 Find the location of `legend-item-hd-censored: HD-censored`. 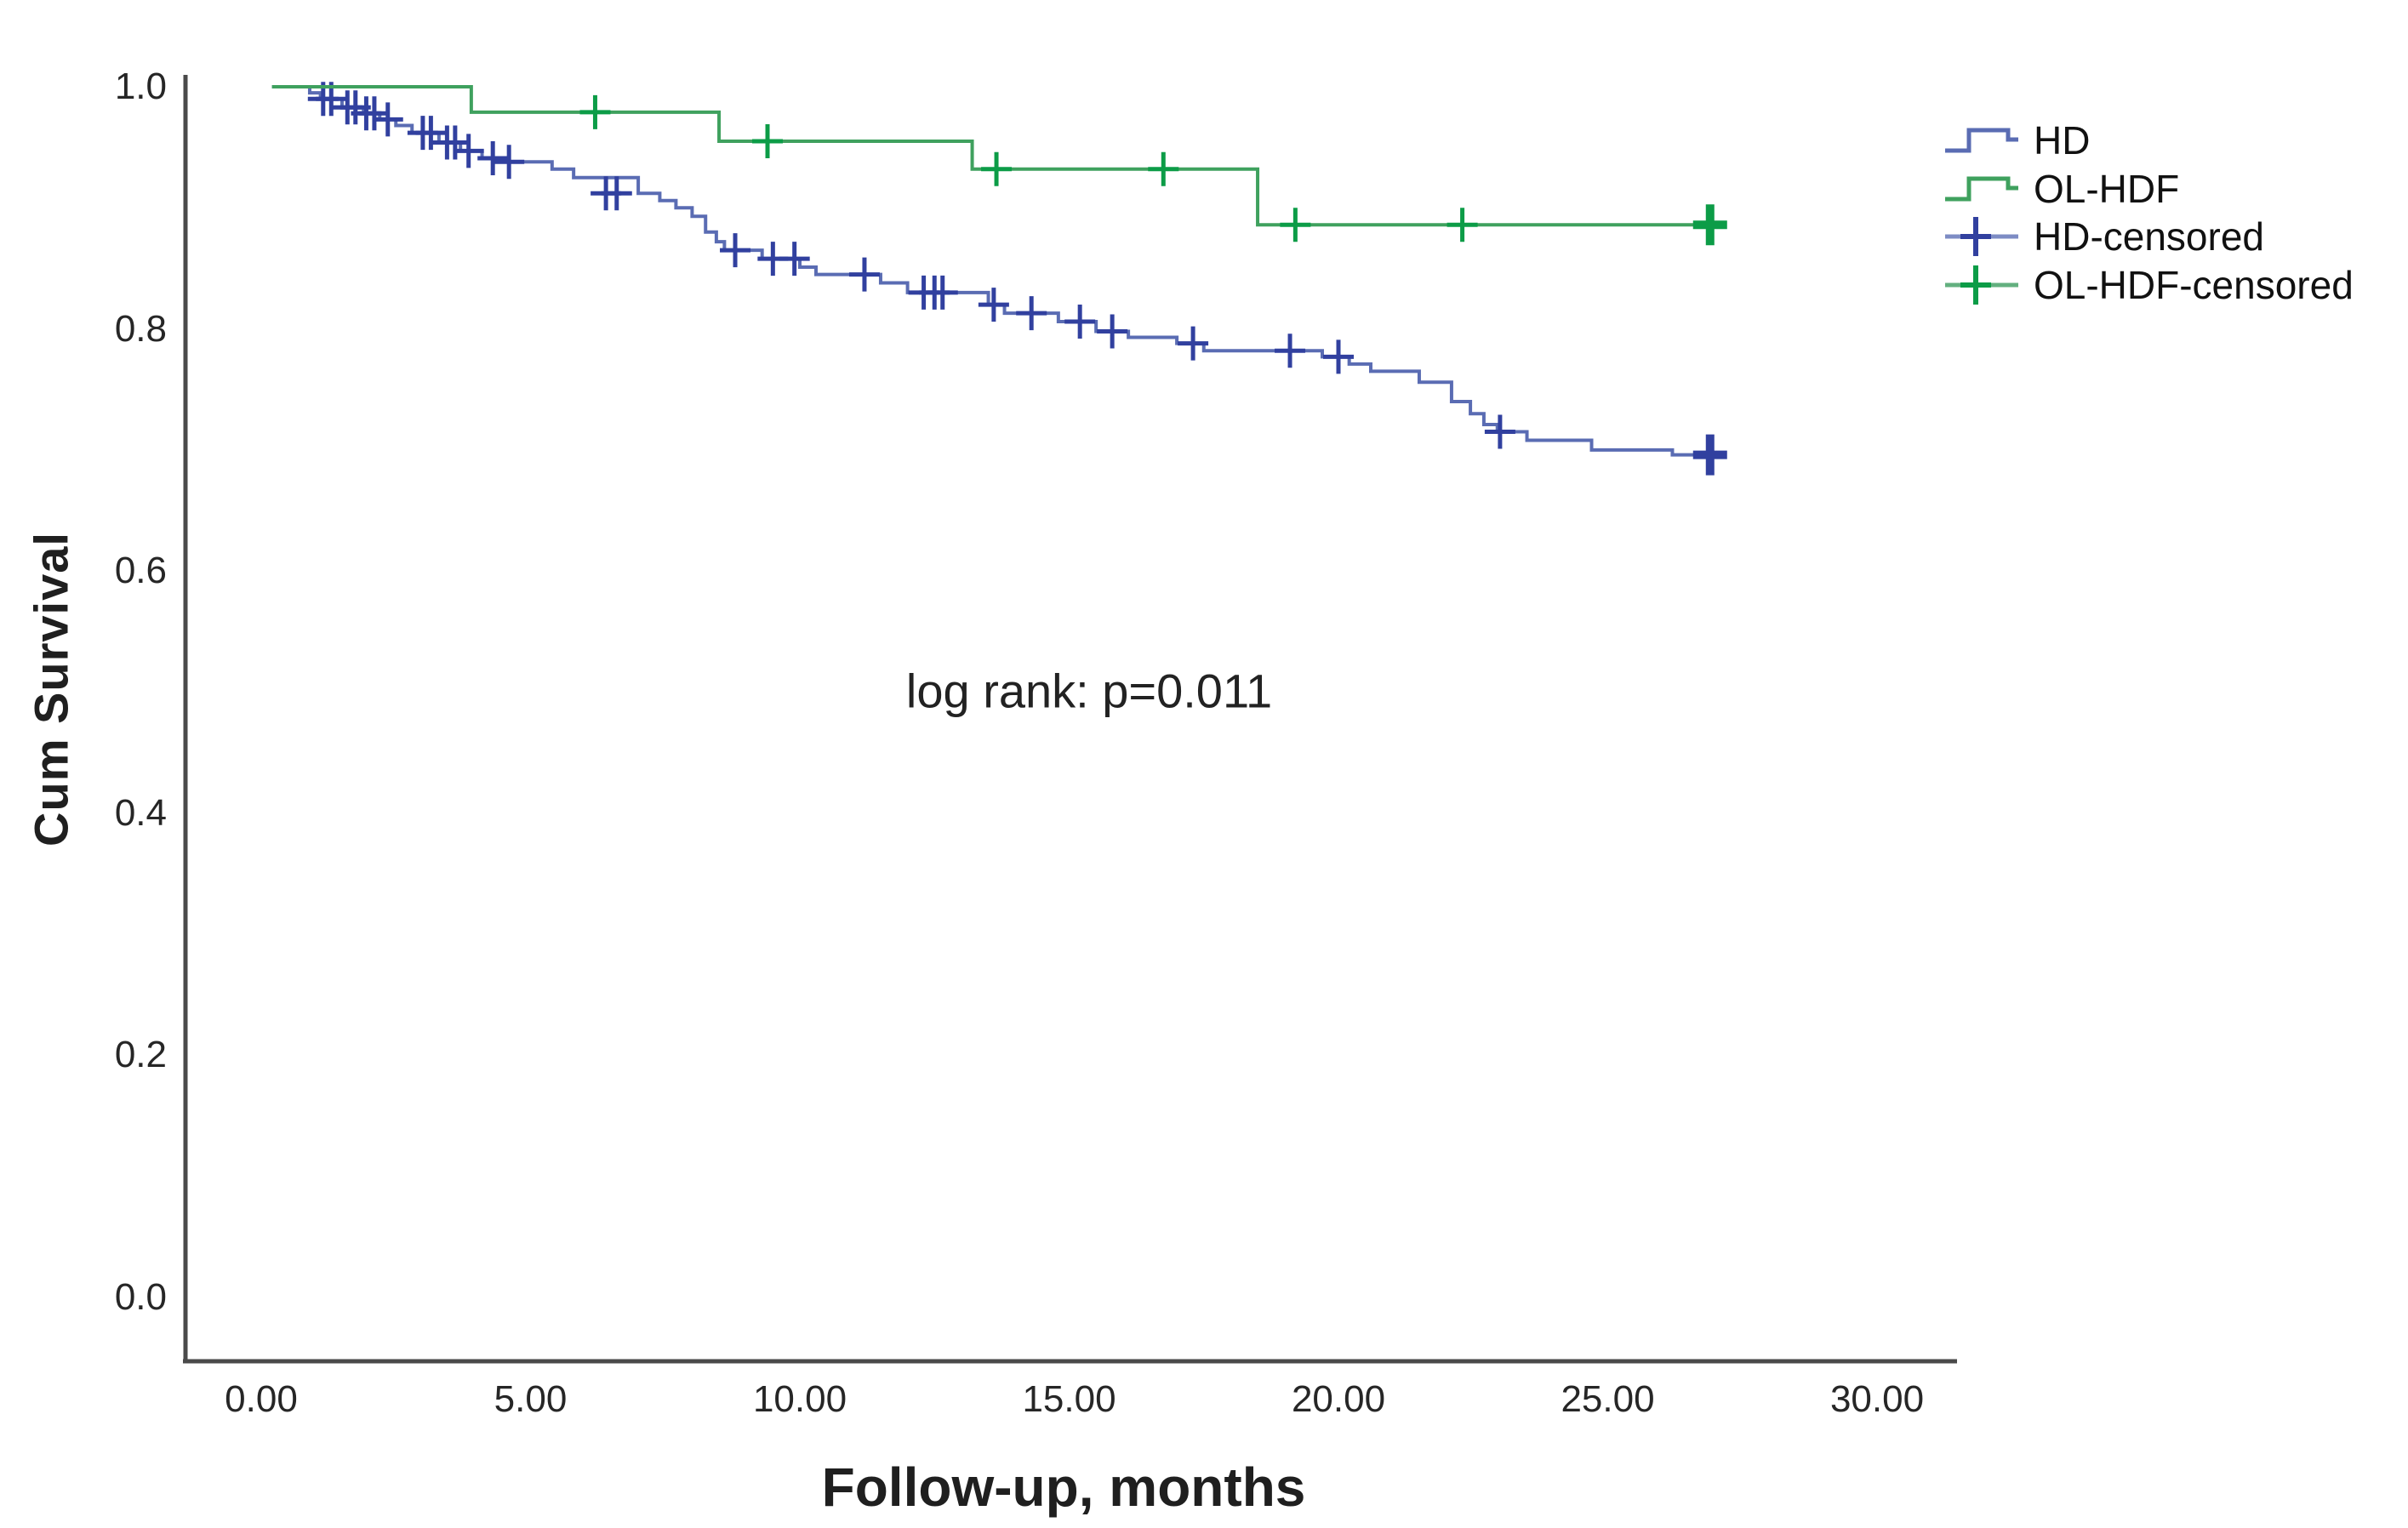

legend-item-hd-censored: HD-censored is located at coordinates (2103, 236).